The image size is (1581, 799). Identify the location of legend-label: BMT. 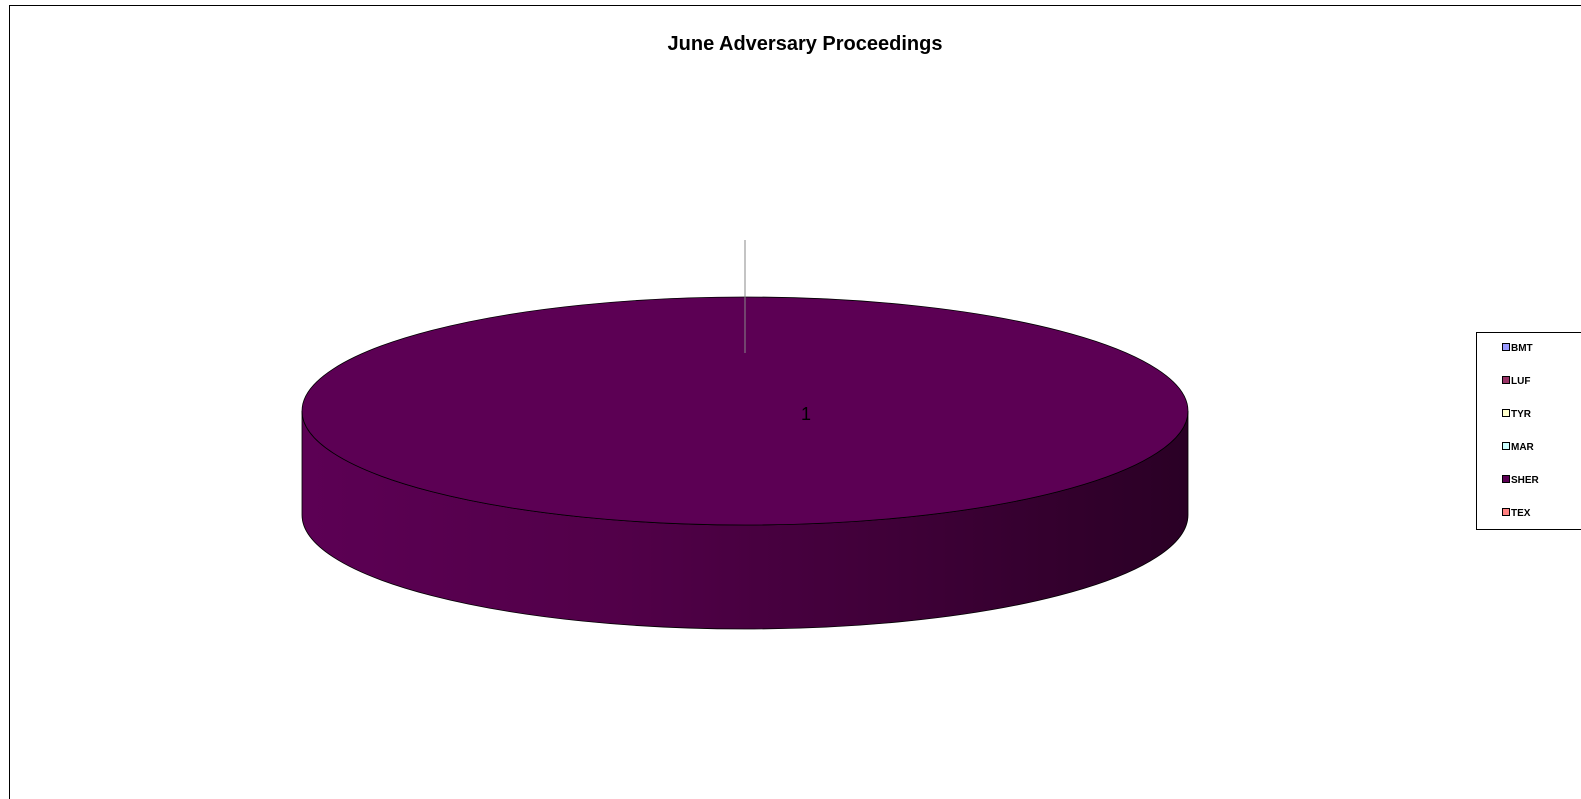
(1522, 348).